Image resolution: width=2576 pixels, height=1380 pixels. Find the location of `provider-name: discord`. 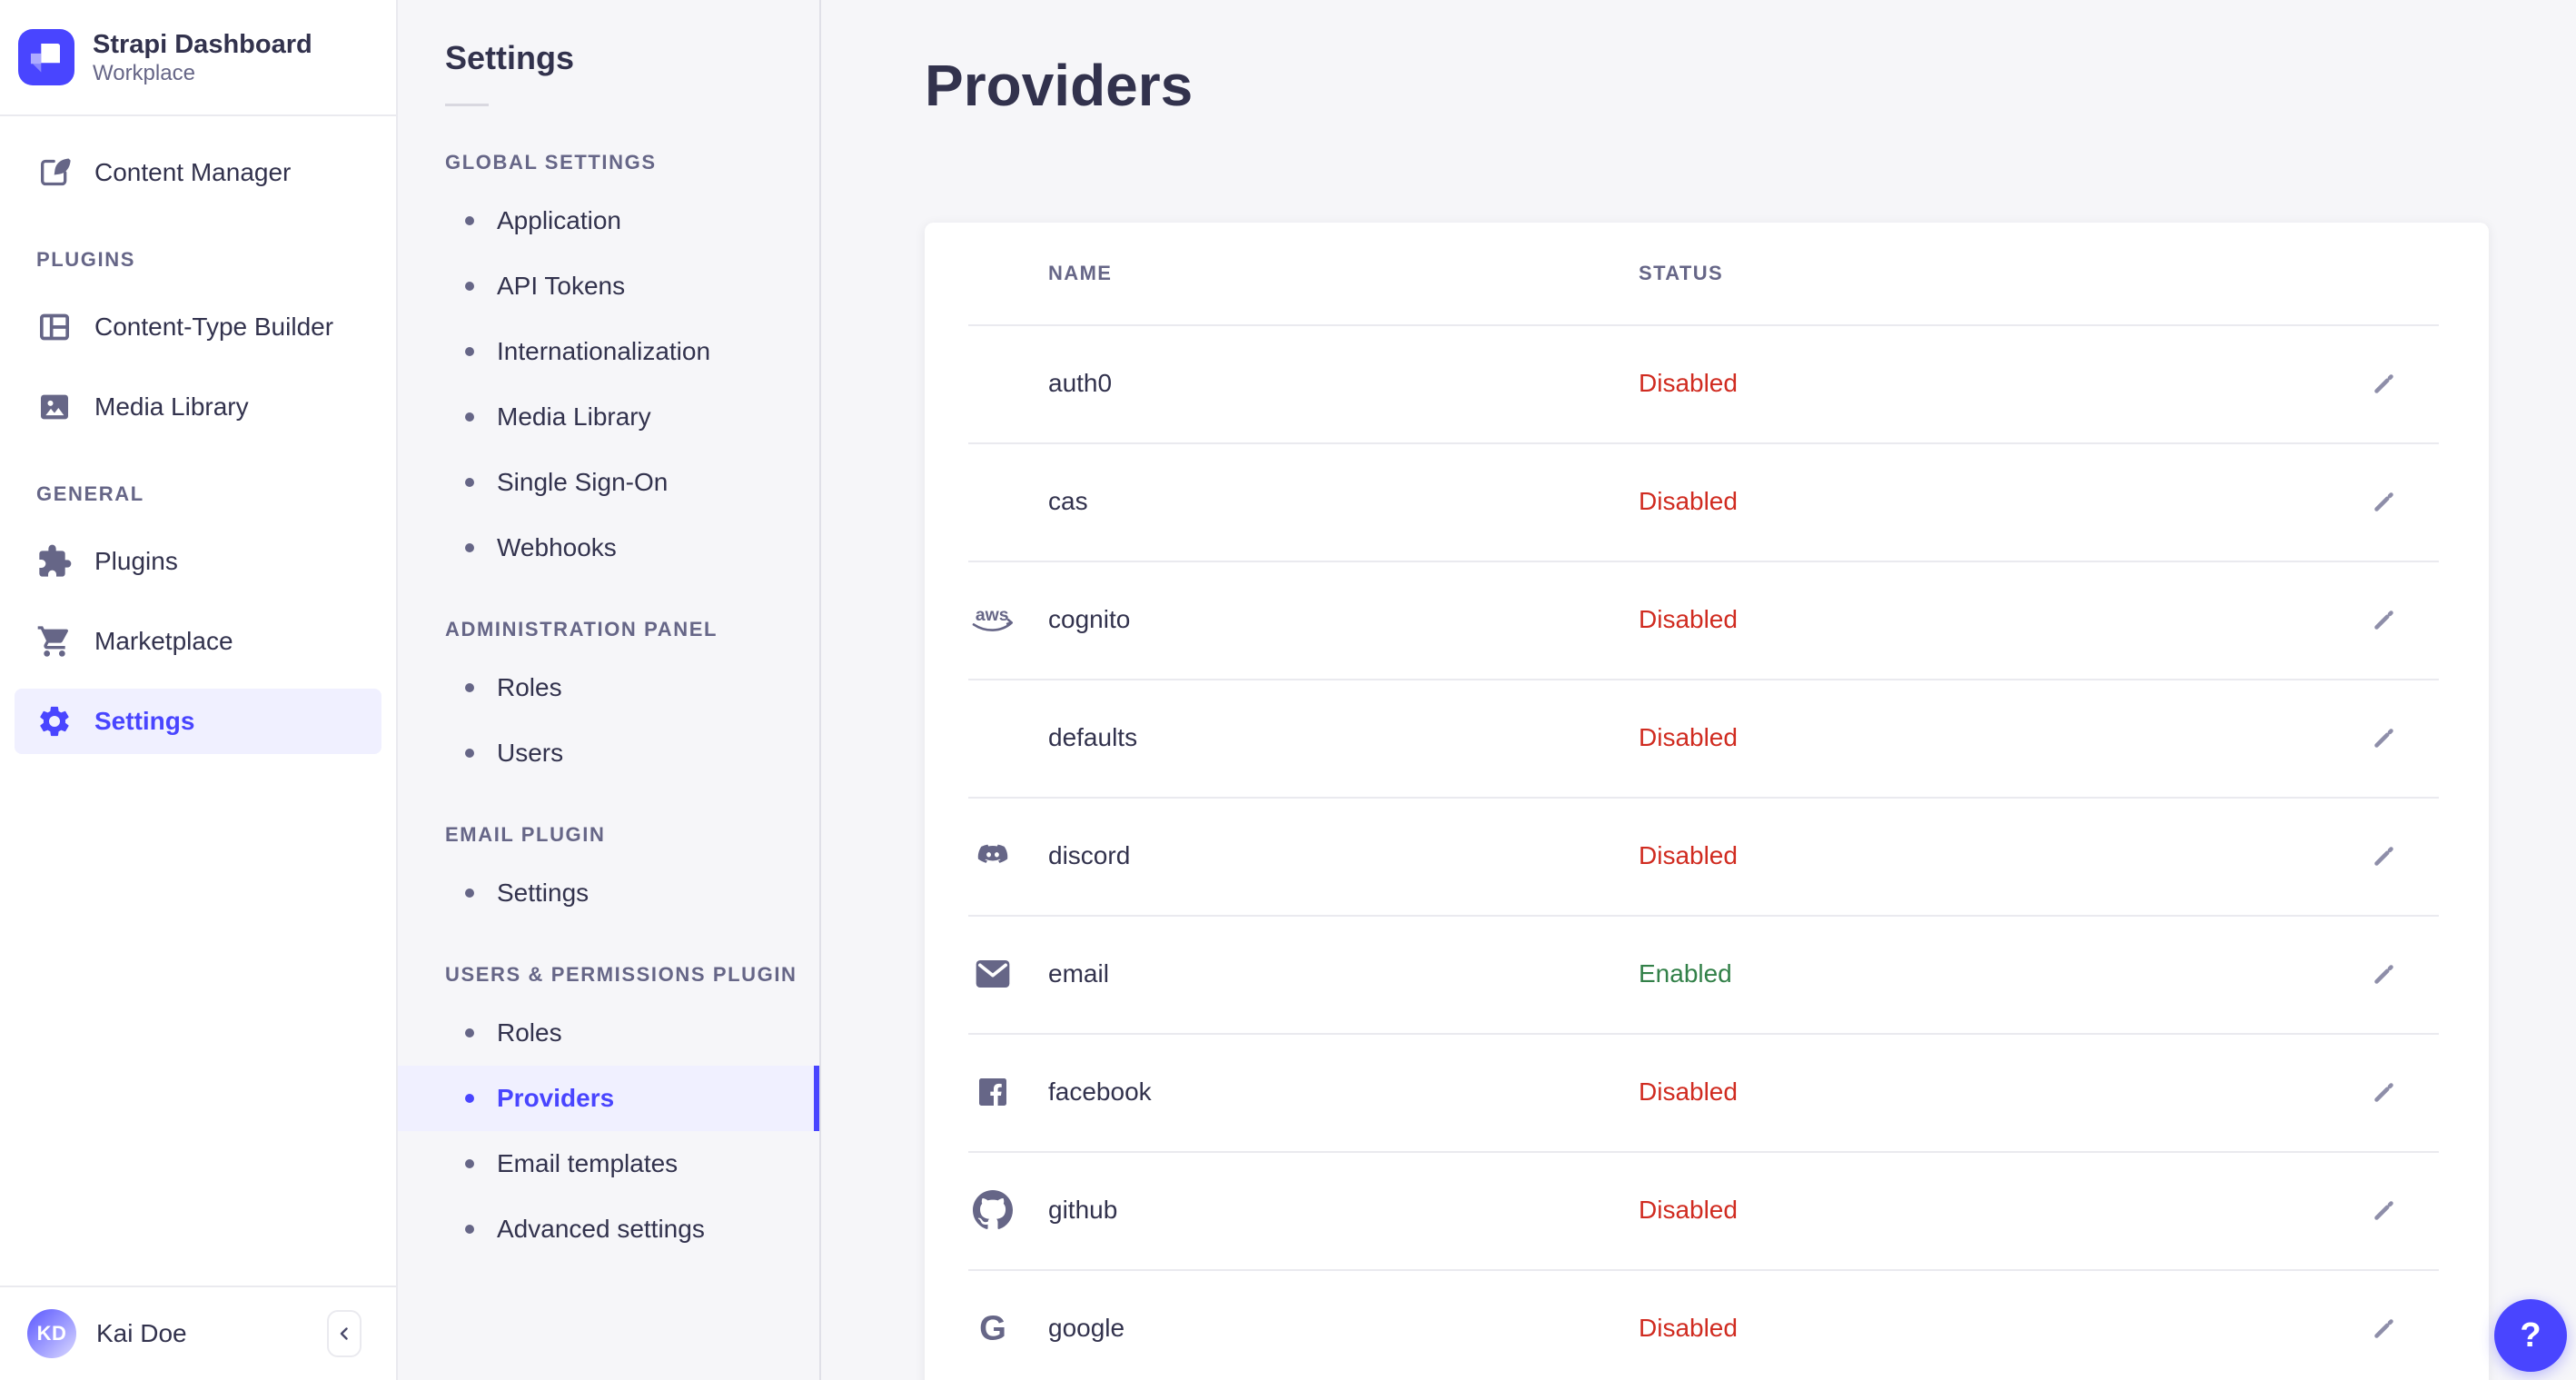

provider-name: discord is located at coordinates (1089, 855).